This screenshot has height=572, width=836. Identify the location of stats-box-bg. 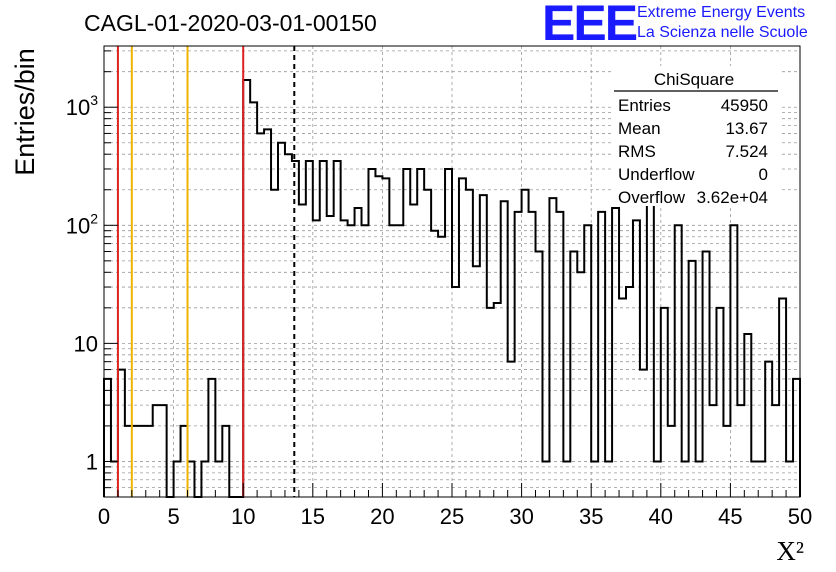
(696, 136).